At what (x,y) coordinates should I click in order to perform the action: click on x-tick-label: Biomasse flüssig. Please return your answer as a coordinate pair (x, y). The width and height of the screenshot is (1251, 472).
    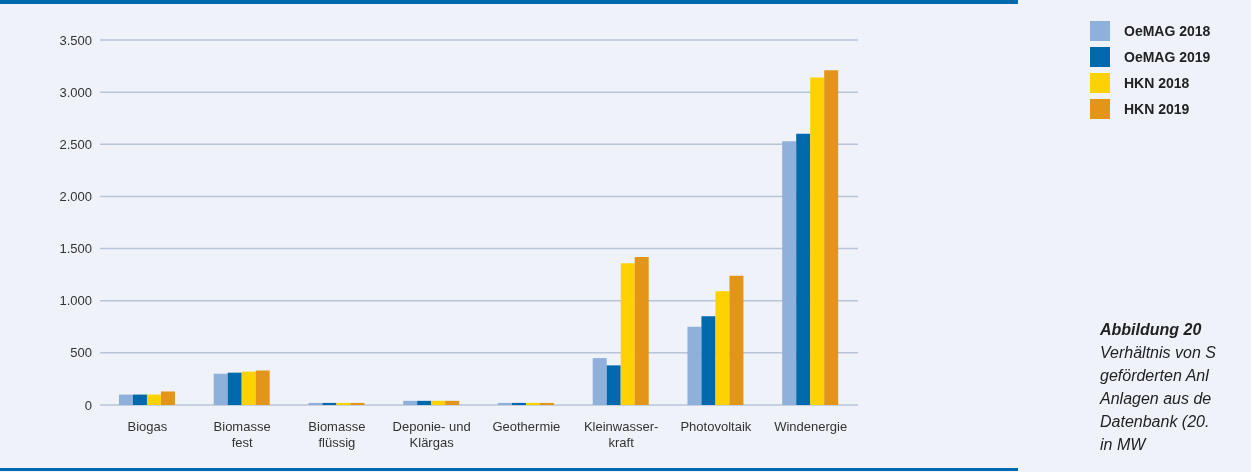
    Looking at the image, I should click on (337, 434).